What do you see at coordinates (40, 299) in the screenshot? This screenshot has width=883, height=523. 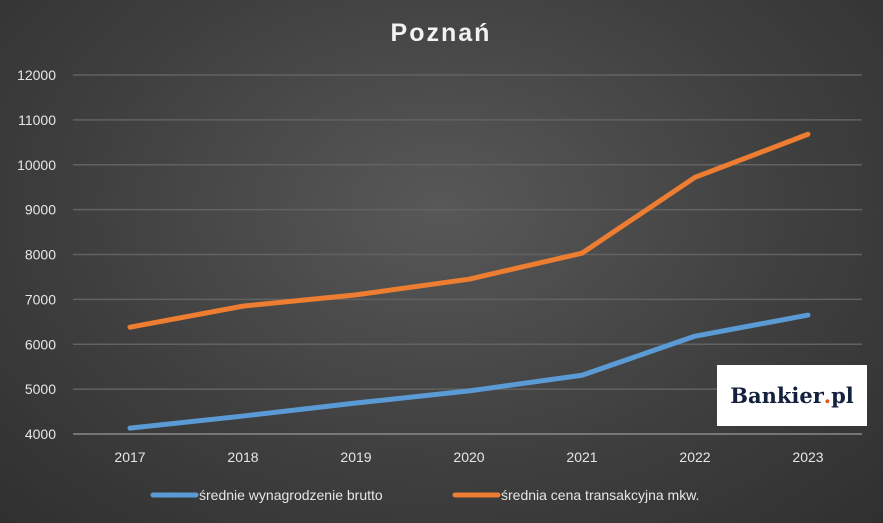 I see `y-tick-label: 7000` at bounding box center [40, 299].